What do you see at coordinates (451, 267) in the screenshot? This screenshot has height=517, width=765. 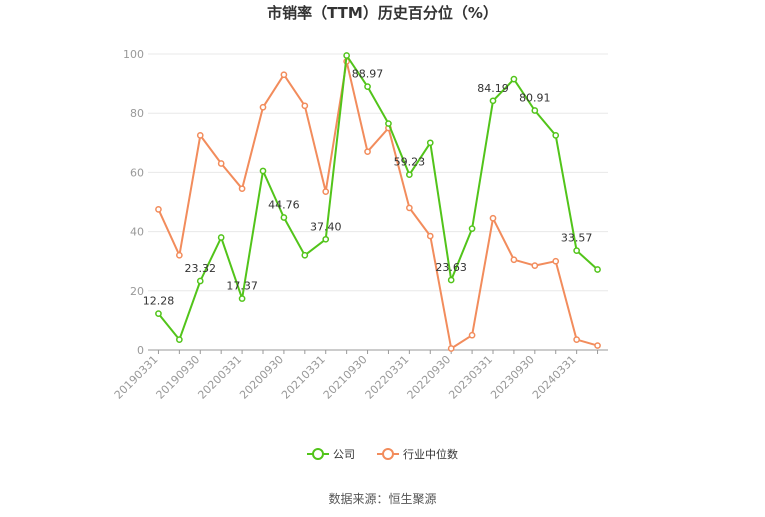 I see `data-label: 23.63` at bounding box center [451, 267].